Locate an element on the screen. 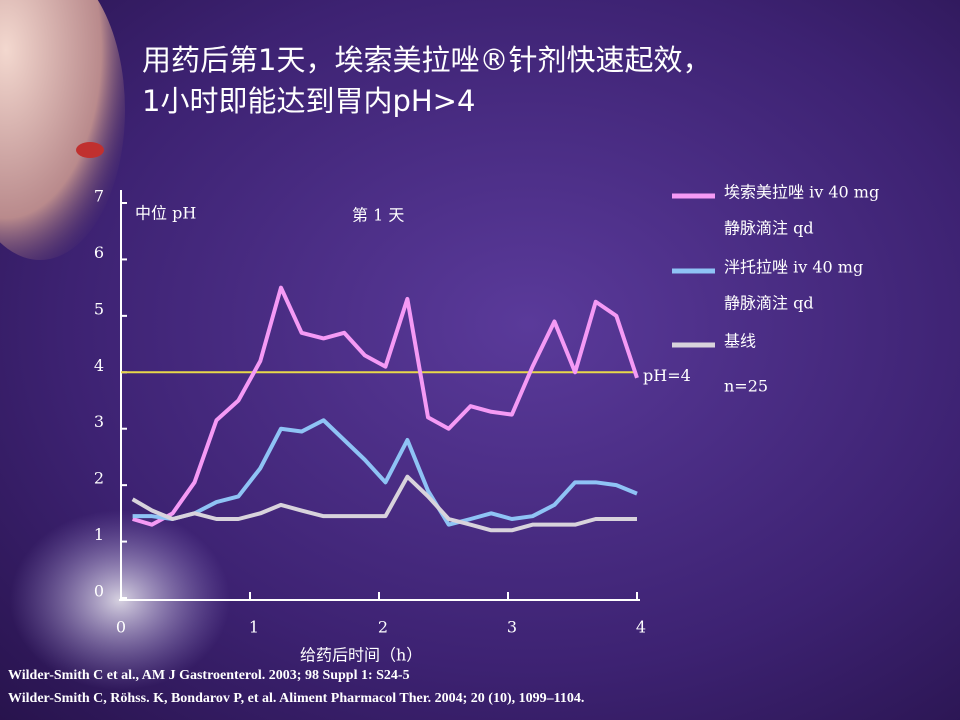 The width and height of the screenshot is (960, 720). lips-decoration is located at coordinates (90, 150).